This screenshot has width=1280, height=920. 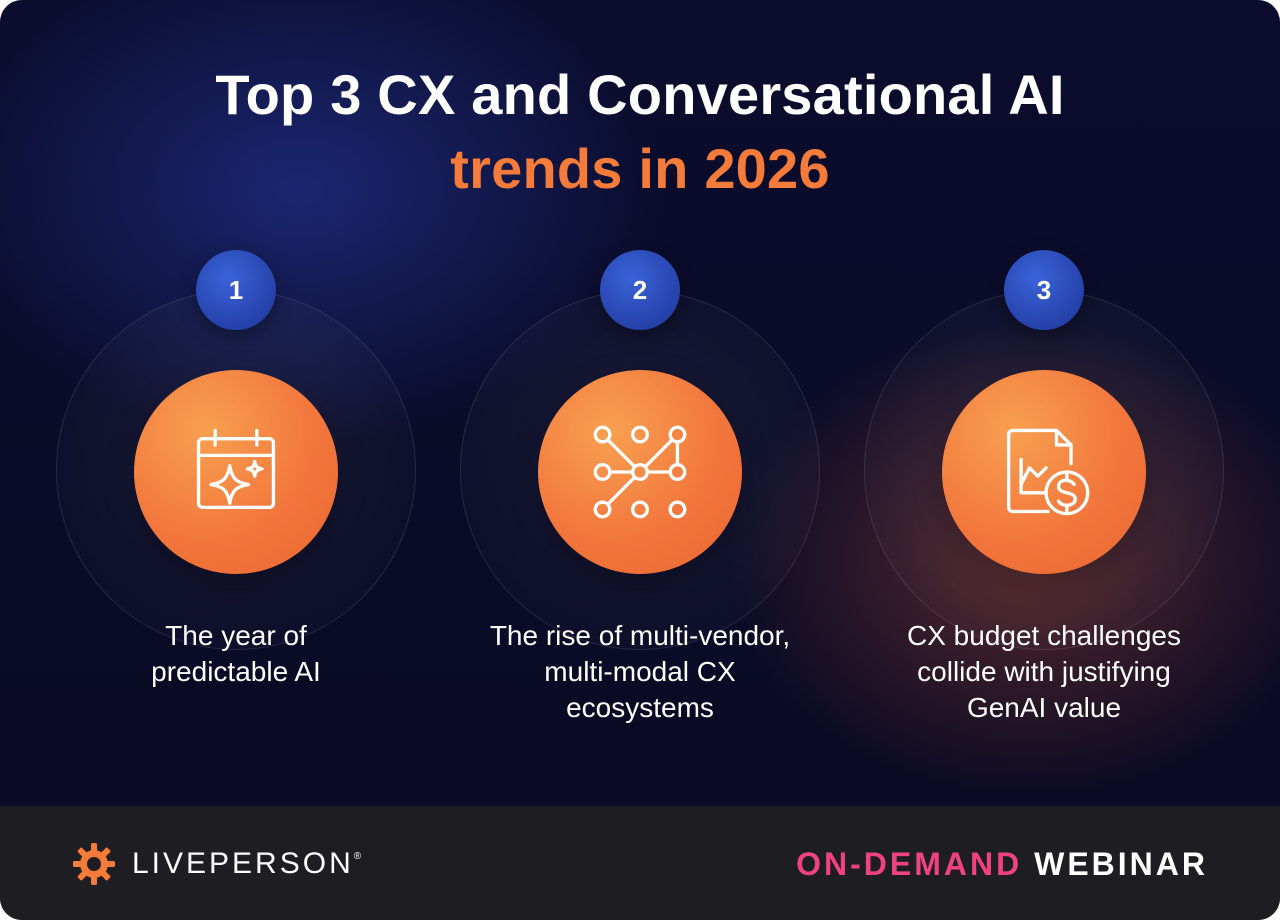 I want to click on caption-line: ecosystems, so click(x=640, y=707).